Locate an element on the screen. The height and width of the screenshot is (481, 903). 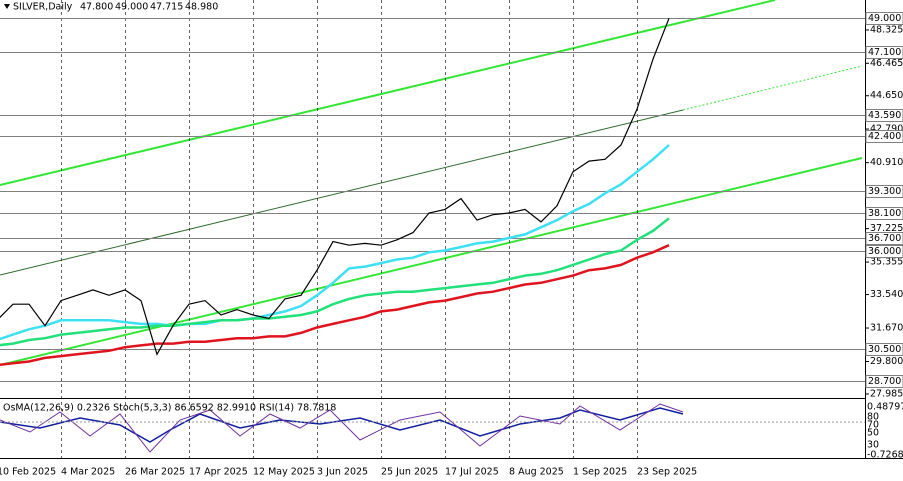
open: 47.800 is located at coordinates (96, 7).